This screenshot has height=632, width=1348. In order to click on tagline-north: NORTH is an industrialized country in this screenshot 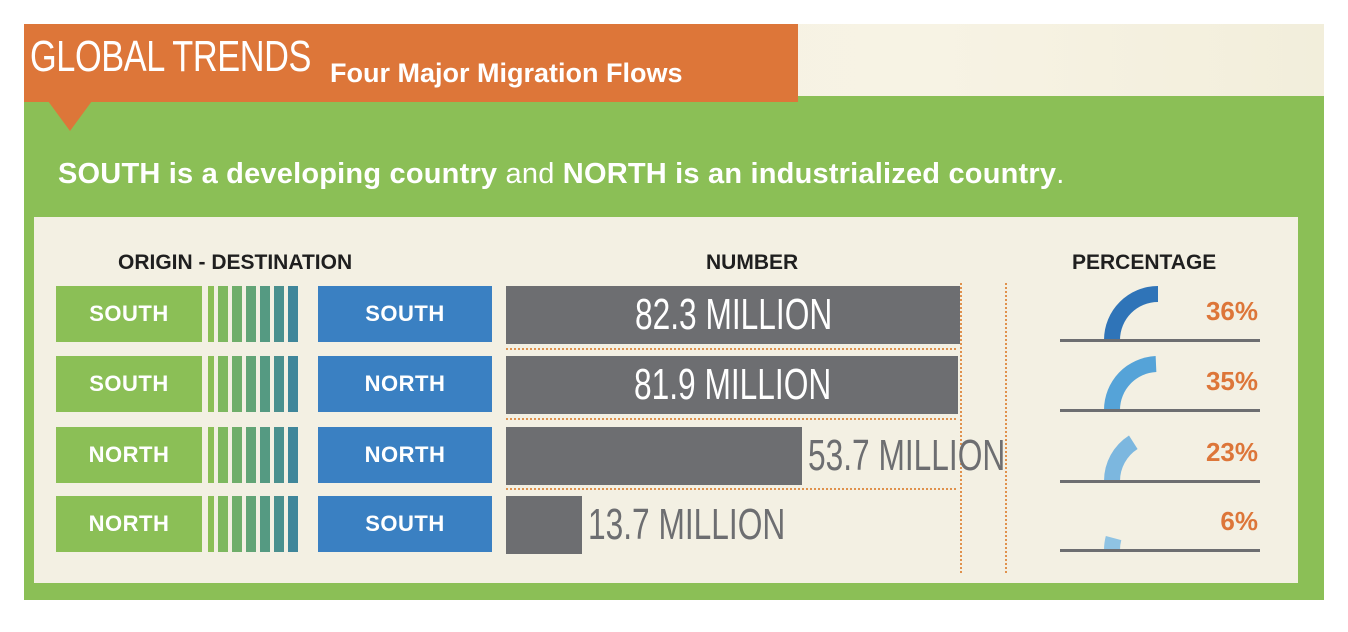, I will do `click(809, 174)`.